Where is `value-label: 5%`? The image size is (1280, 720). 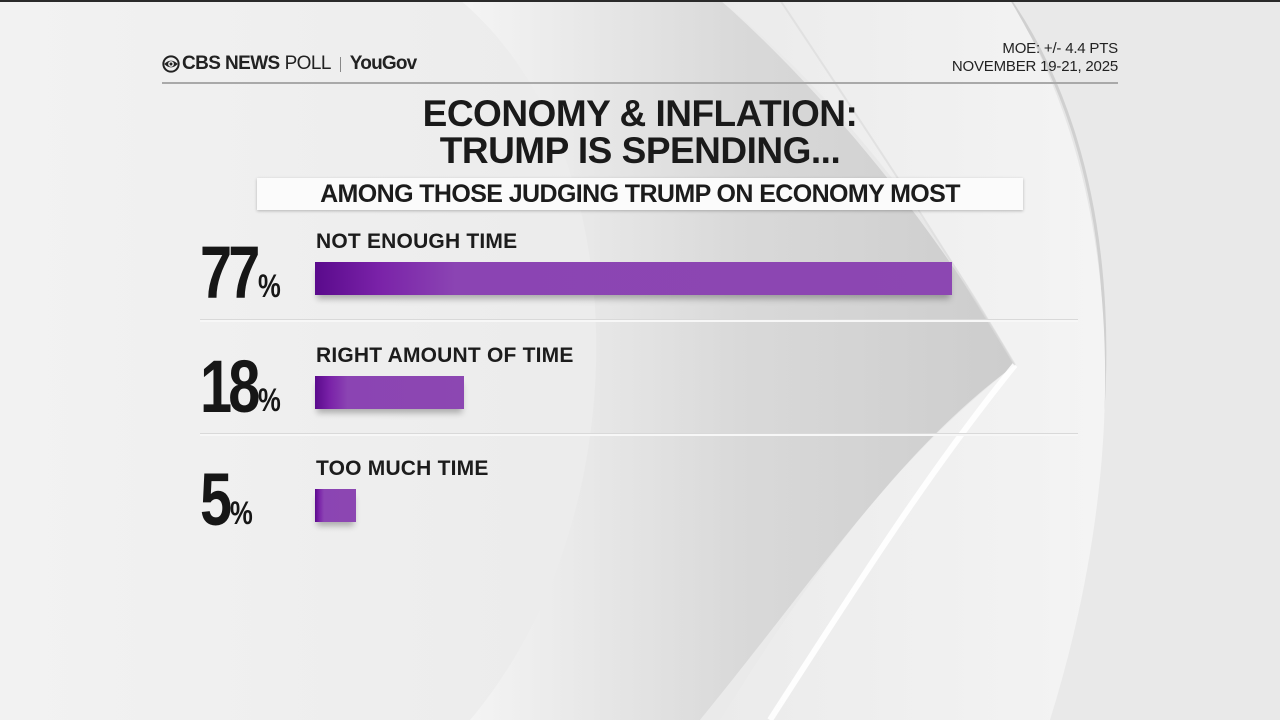
value-label: 5% is located at coordinates (226, 498).